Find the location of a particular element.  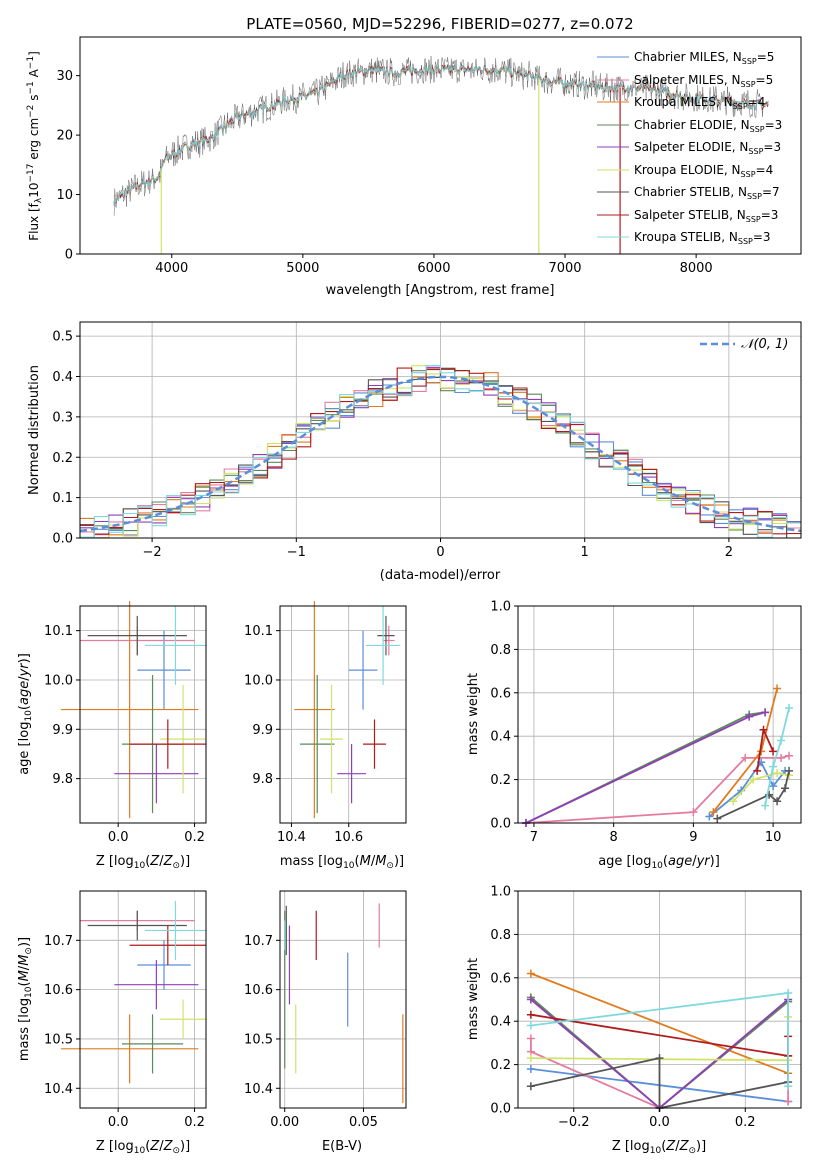

y-tick-label: 10.4 is located at coordinates (258, 1089).